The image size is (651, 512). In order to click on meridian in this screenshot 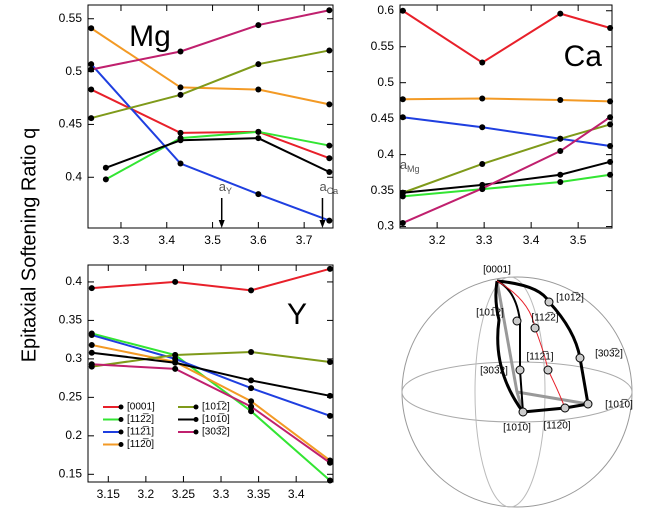, I will do `click(510, 392)`.